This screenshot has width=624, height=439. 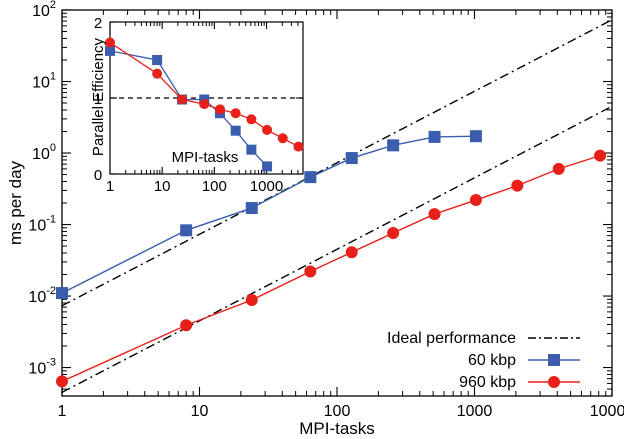 I want to click on y-tick-label: 10², so click(x=44, y=10).